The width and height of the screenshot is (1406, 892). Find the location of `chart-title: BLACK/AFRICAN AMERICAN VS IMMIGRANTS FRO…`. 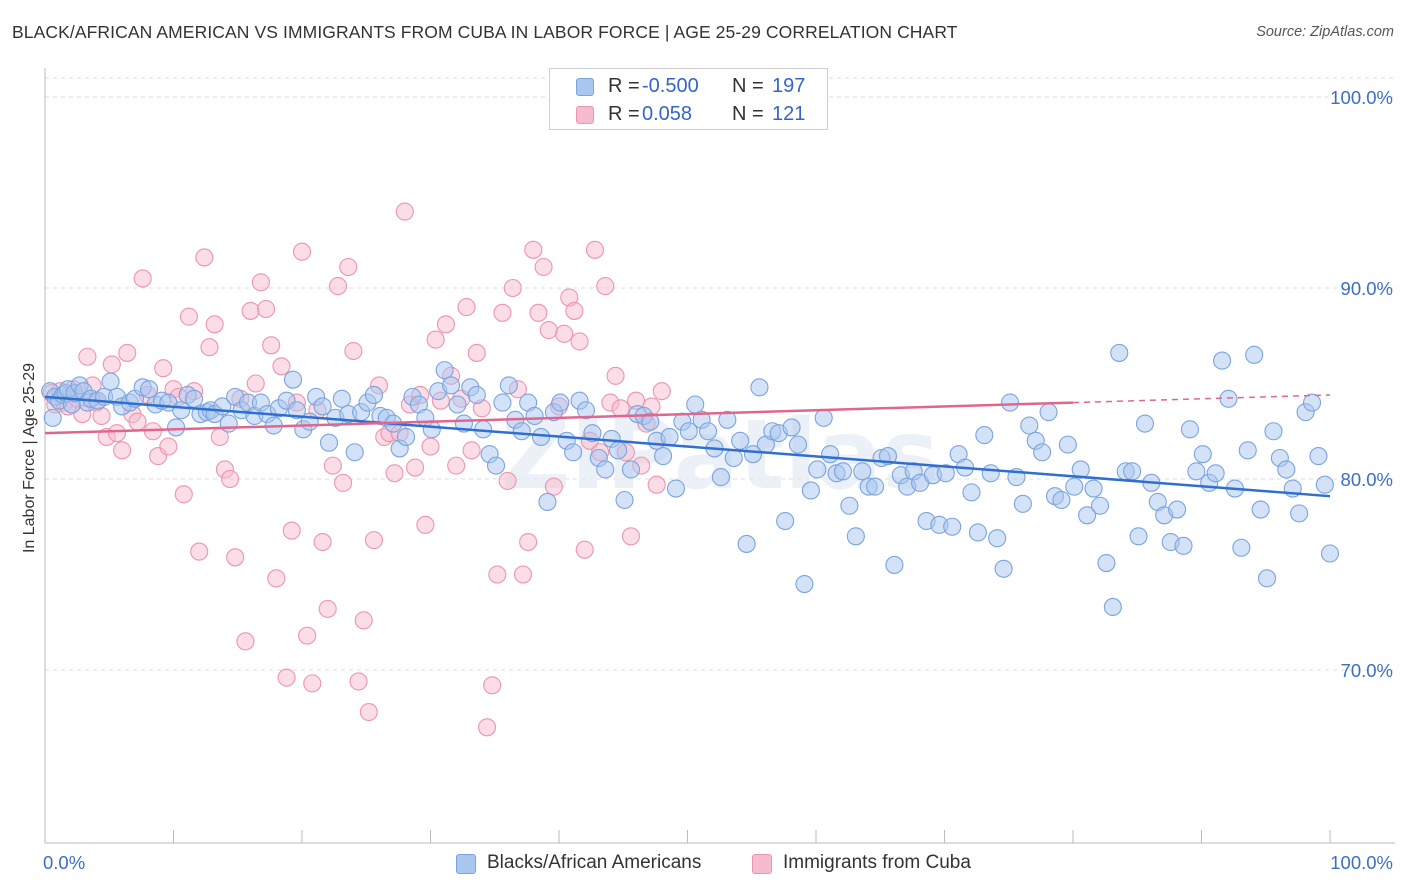

chart-title: BLACK/AFRICAN AMERICAN VS IMMIGRANTS FRO… is located at coordinates (485, 32).